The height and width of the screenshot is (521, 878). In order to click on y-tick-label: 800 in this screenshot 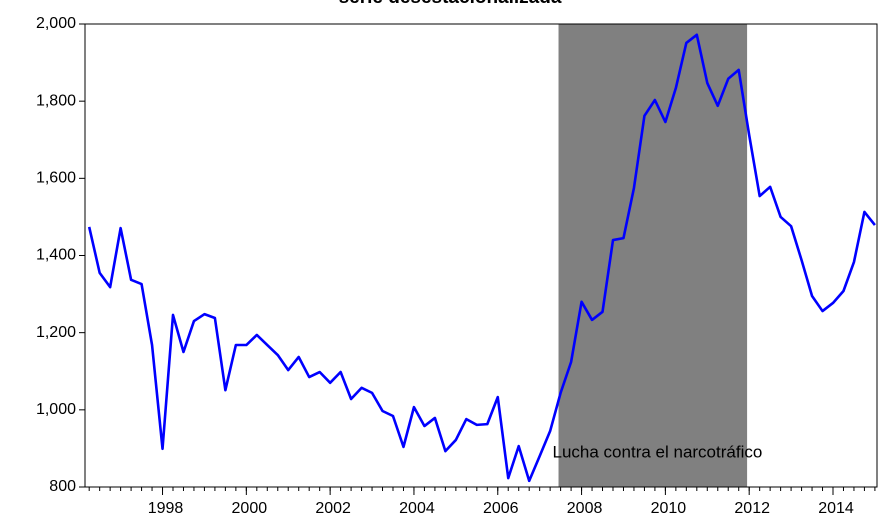, I will do `click(62, 486)`.